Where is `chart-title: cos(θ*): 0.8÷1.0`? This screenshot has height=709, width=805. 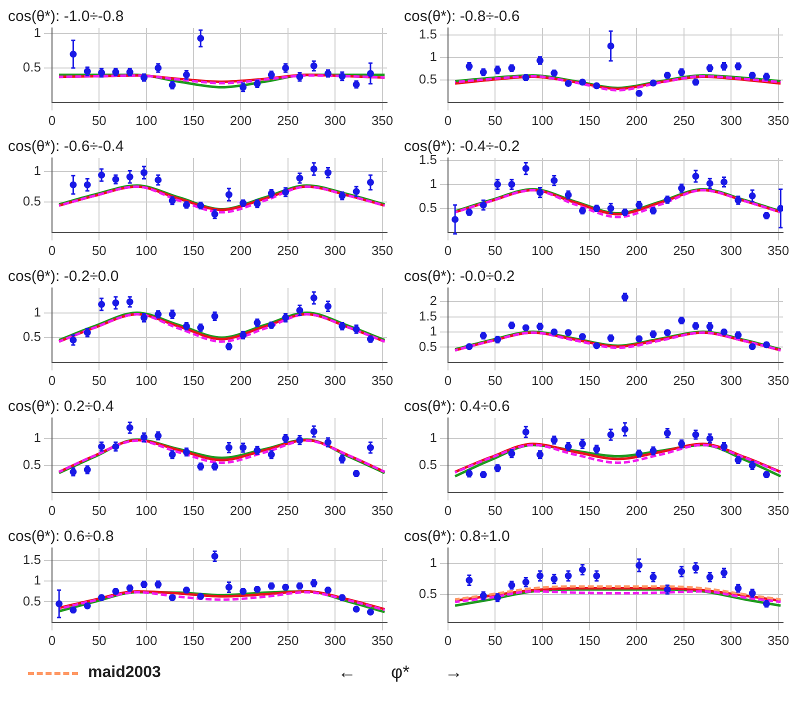 chart-title: cos(θ*): 0.8÷1.0 is located at coordinates (457, 537).